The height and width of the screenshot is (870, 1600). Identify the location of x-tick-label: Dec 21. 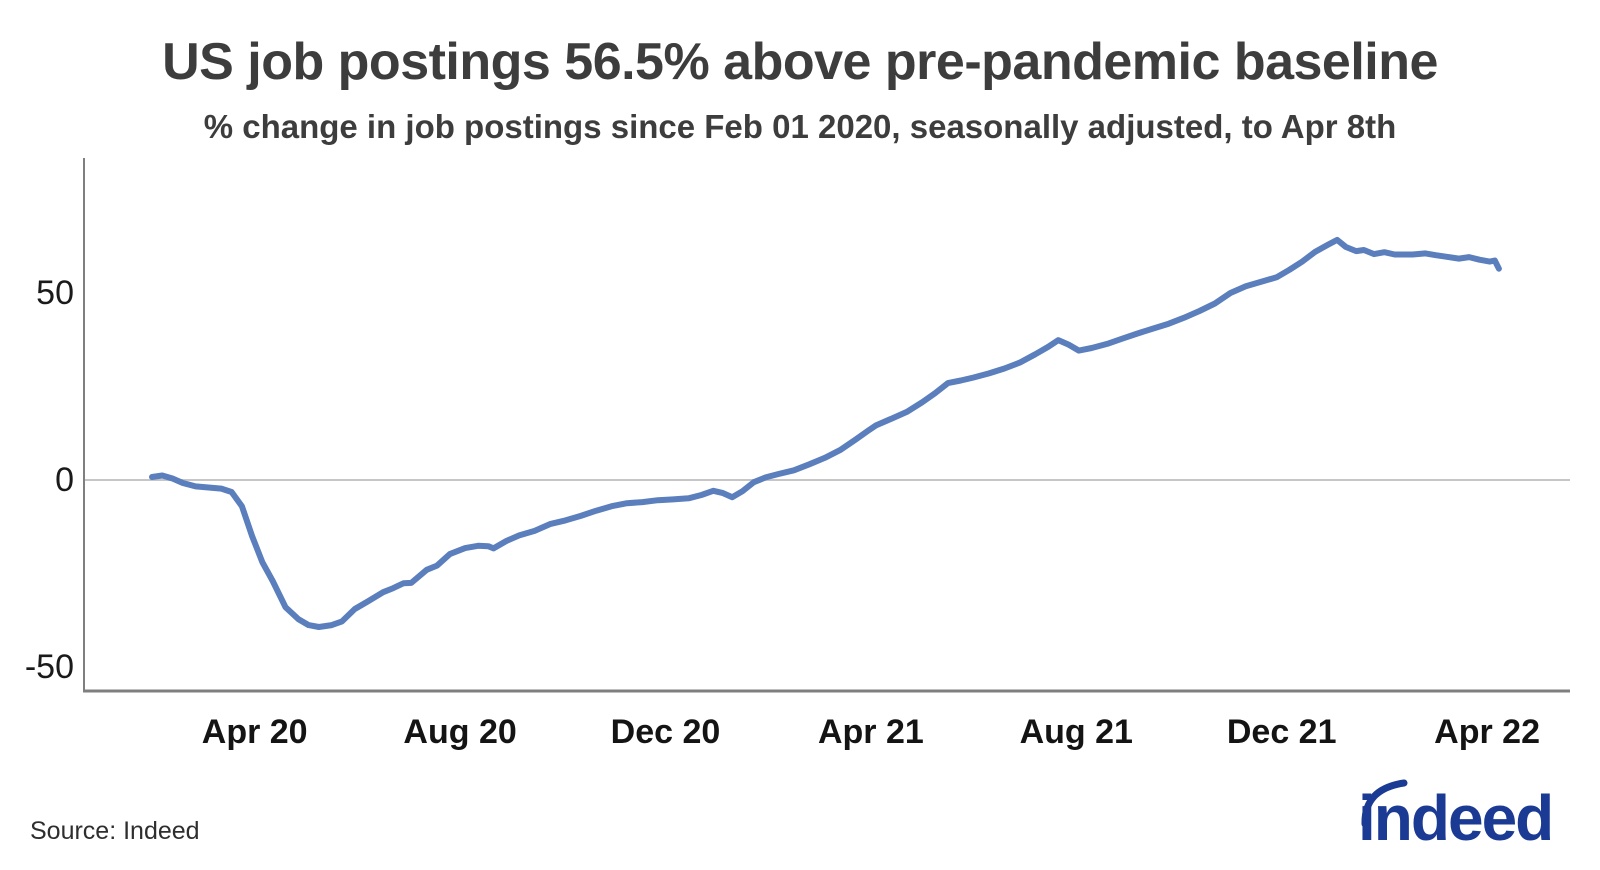
(1281, 732).